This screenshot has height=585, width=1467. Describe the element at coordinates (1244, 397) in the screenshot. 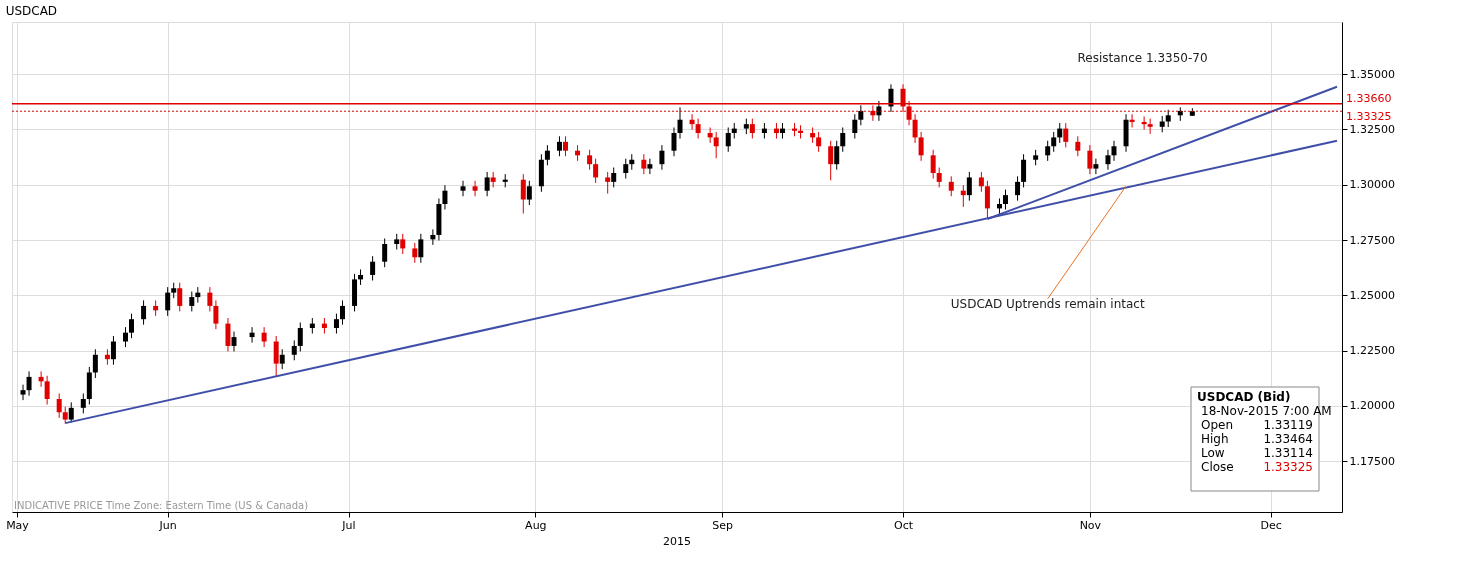

I see `annotation: USDCAD (Bid)` at that location.